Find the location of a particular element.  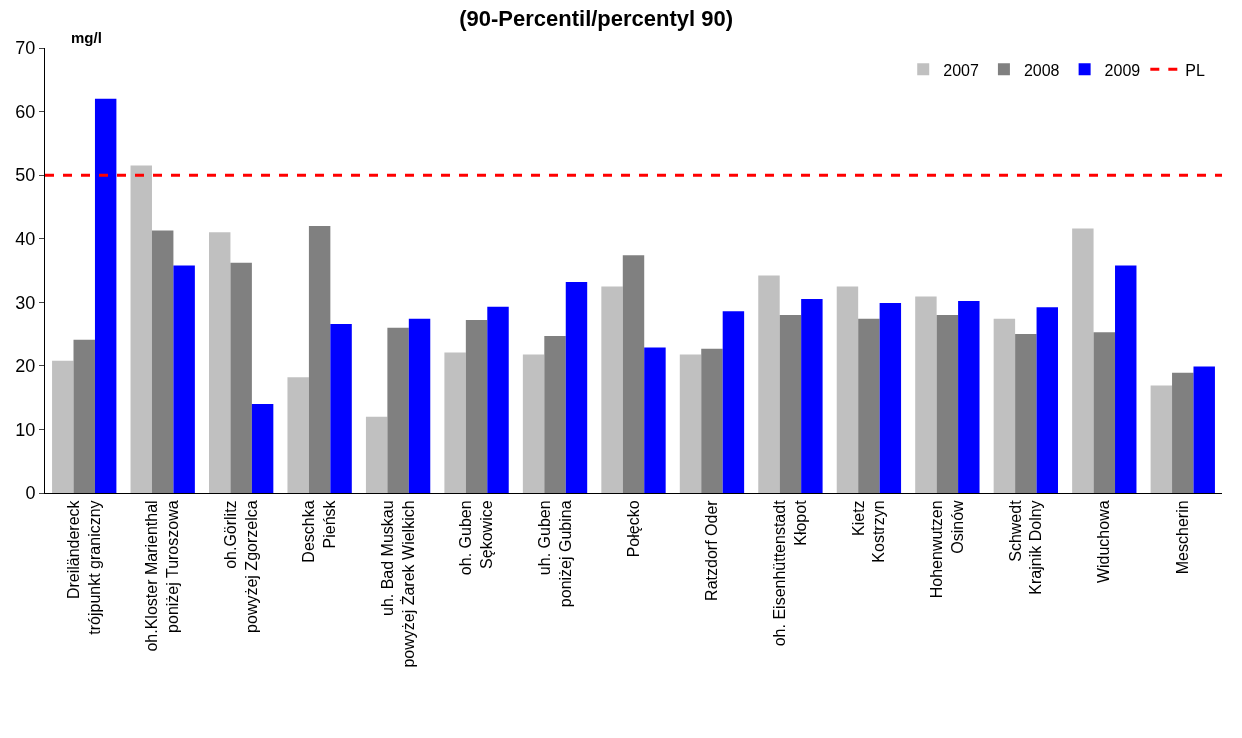

x-tick-label: Widuchowa is located at coordinates (1104, 542).